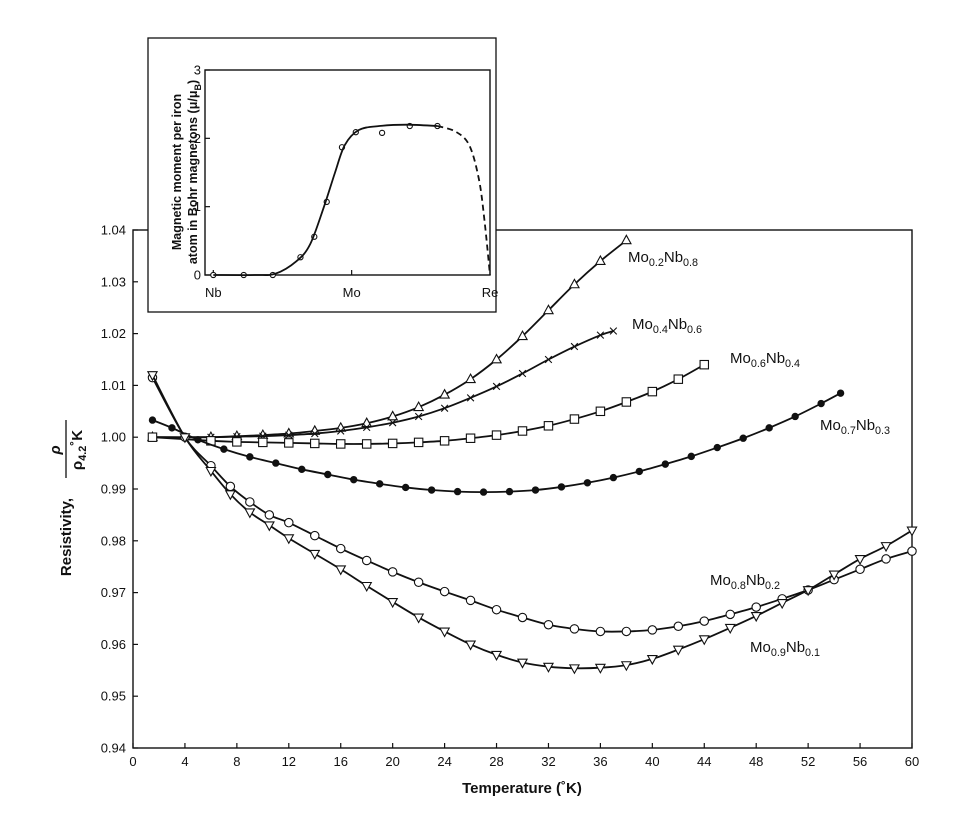 The image size is (960, 821). Describe the element at coordinates (236, 761) in the screenshot. I see `x-tick-label: 8` at that location.